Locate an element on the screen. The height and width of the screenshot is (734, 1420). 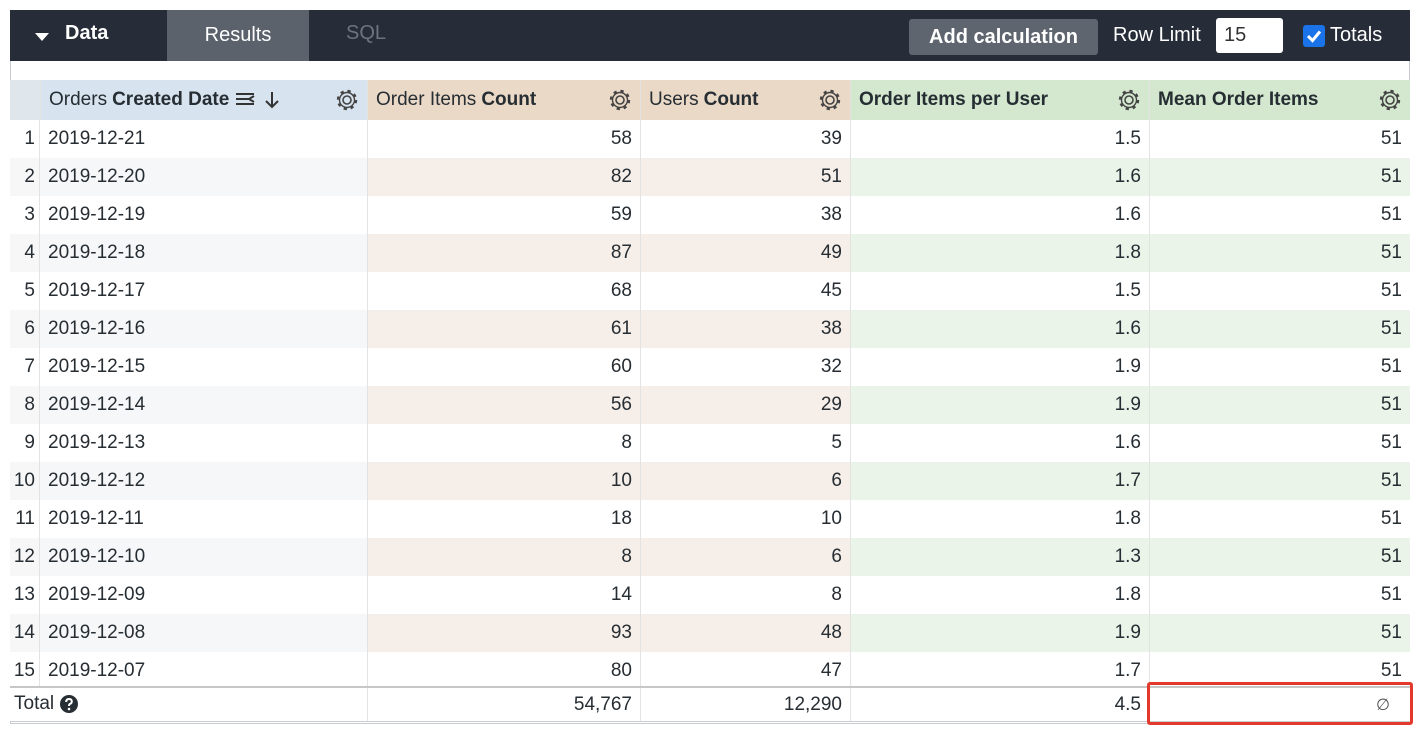
totals-checkbox is located at coordinates (1314, 38).